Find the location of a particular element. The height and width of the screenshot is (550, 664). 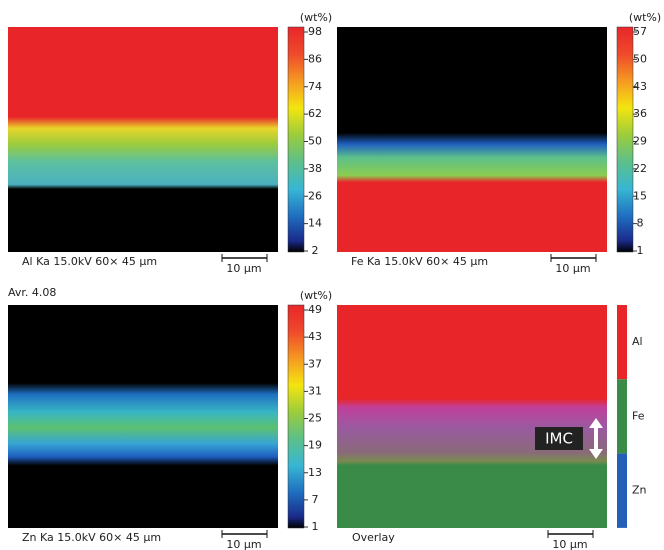

colorbar-label: 29 is located at coordinates (640, 141).